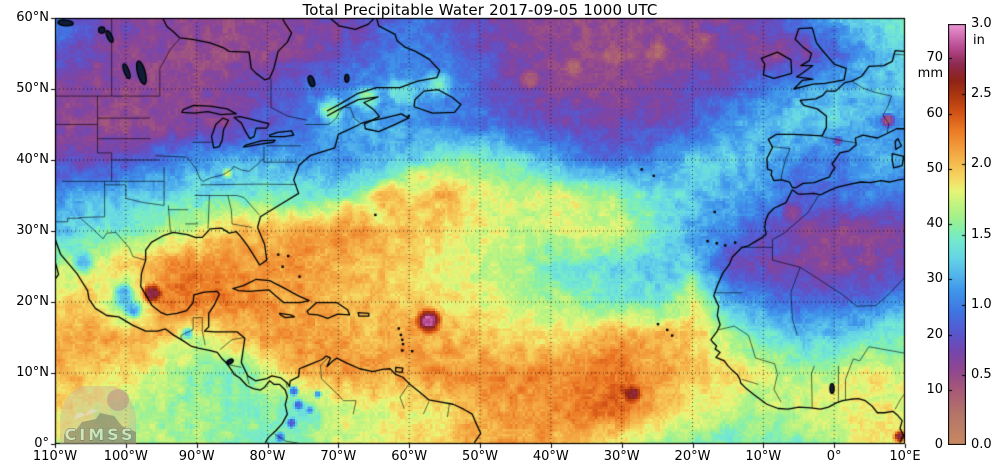  I want to click on x-axis-tick-label: 30°W, so click(621, 456).